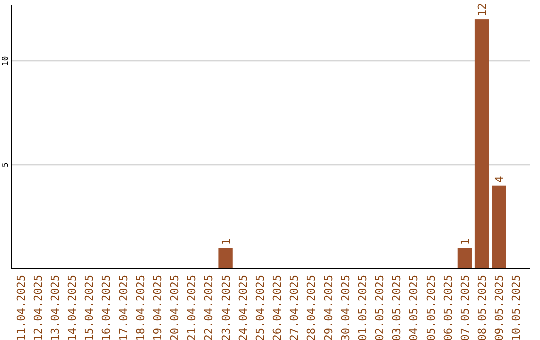 The width and height of the screenshot is (540, 340). What do you see at coordinates (175, 307) in the screenshot?
I see `x-tick-label: 20.04.2025` at bounding box center [175, 307].